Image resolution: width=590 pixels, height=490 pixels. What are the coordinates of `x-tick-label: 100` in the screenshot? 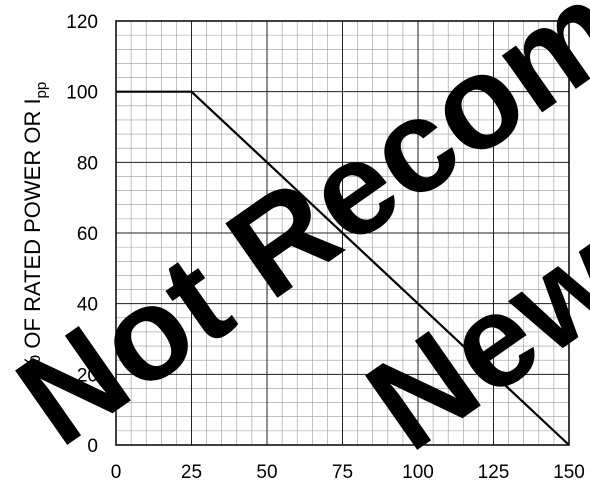 It's located at (418, 472).